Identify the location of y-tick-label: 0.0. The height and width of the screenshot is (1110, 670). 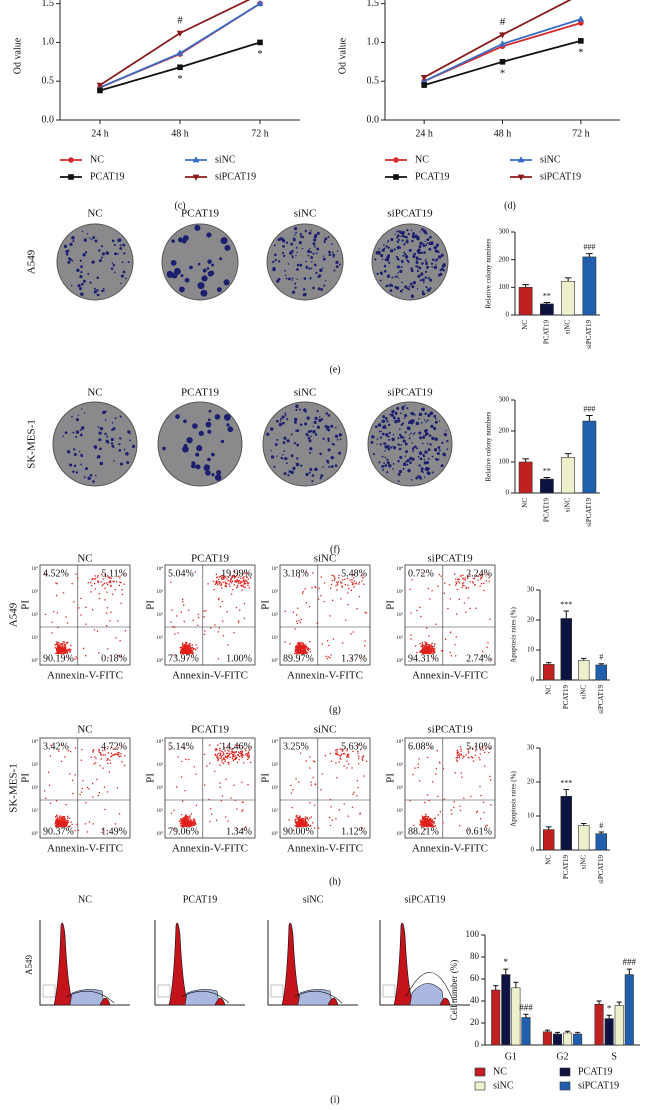
(48, 119).